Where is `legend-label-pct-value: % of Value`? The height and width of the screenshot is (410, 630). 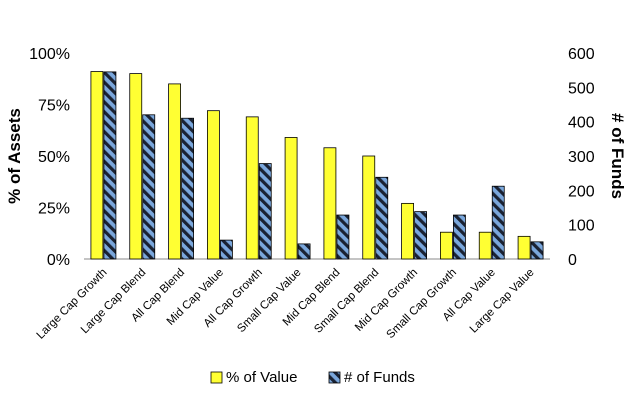 legend-label-pct-value: % of Value is located at coordinates (261, 377).